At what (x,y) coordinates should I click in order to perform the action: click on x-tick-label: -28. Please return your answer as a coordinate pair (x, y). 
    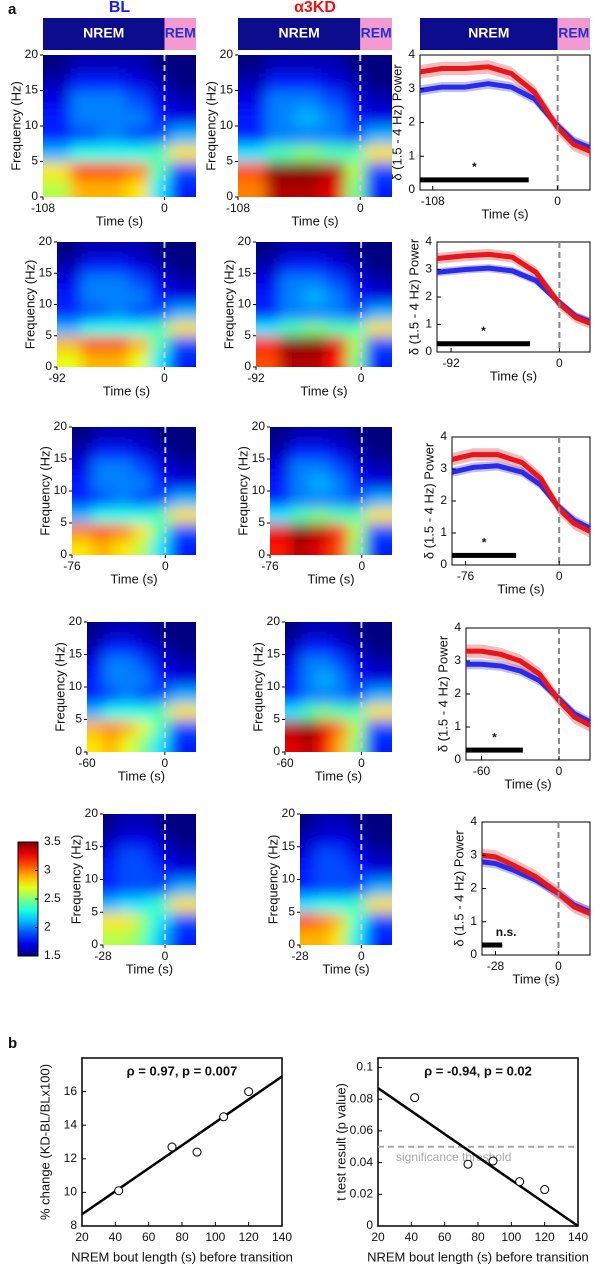
    Looking at the image, I should click on (496, 966).